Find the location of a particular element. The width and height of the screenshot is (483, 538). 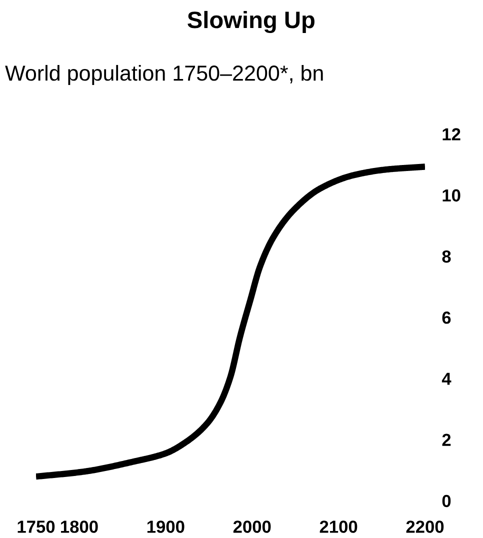

x-tick-label: 1750 is located at coordinates (36, 526).